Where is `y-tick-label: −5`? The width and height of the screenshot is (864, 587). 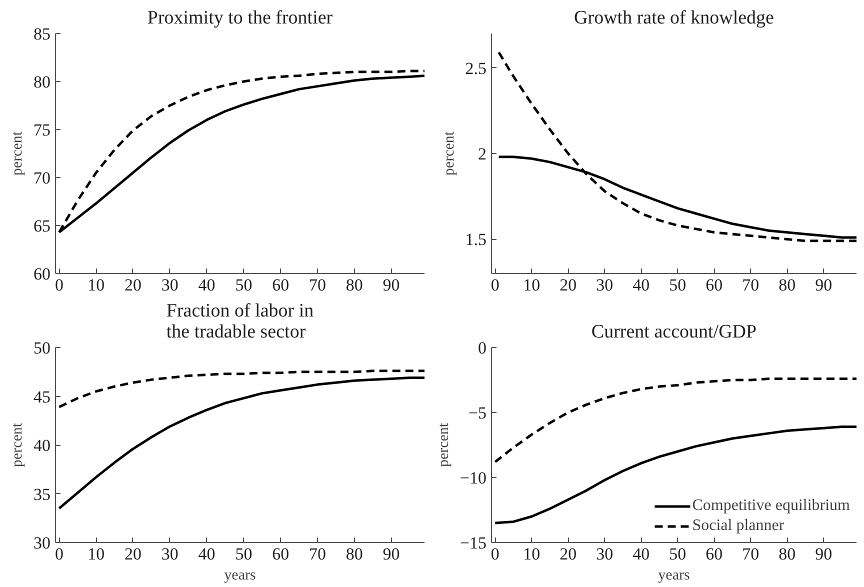 y-tick-label: −5 is located at coordinates (477, 413).